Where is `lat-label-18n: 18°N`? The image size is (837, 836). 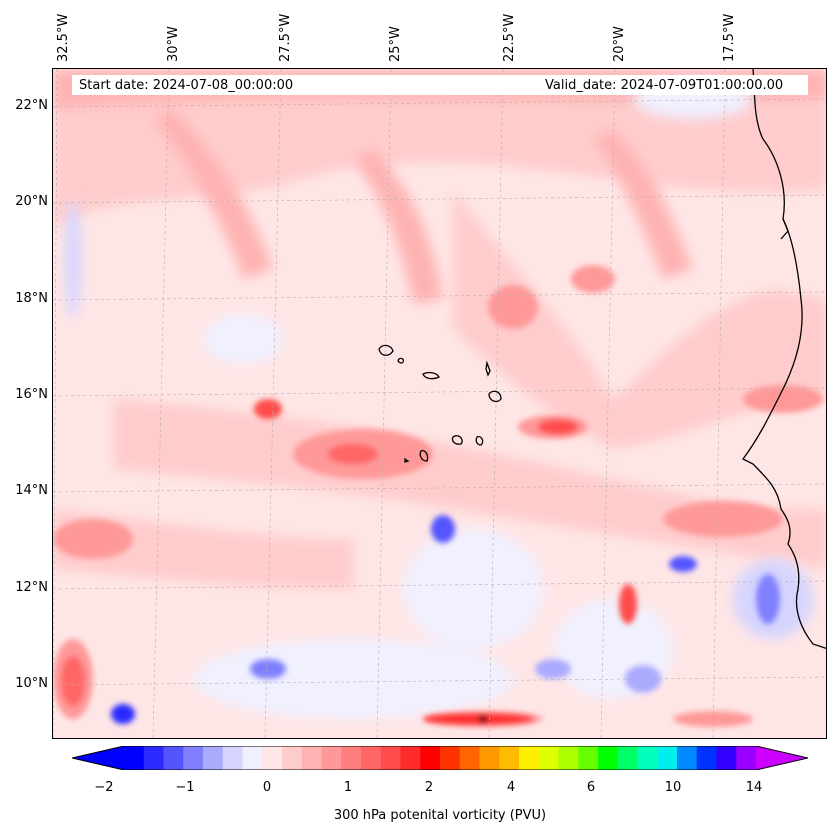 lat-label-18n: 18°N is located at coordinates (31, 298).